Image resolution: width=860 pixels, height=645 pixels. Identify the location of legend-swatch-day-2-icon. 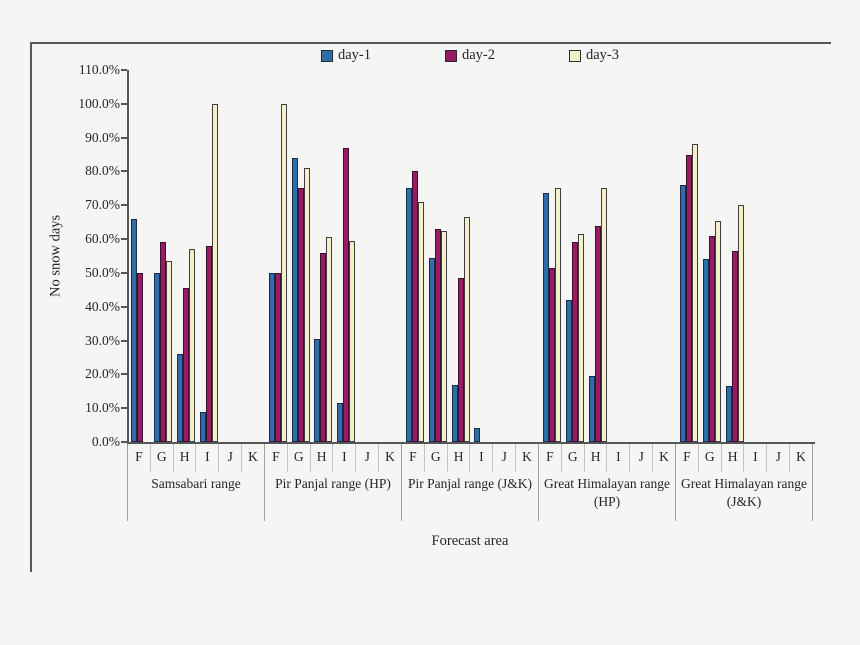
(450, 55).